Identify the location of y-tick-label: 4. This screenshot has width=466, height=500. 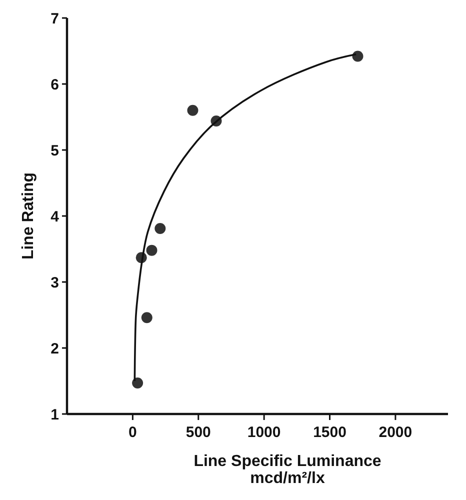
(55, 217).